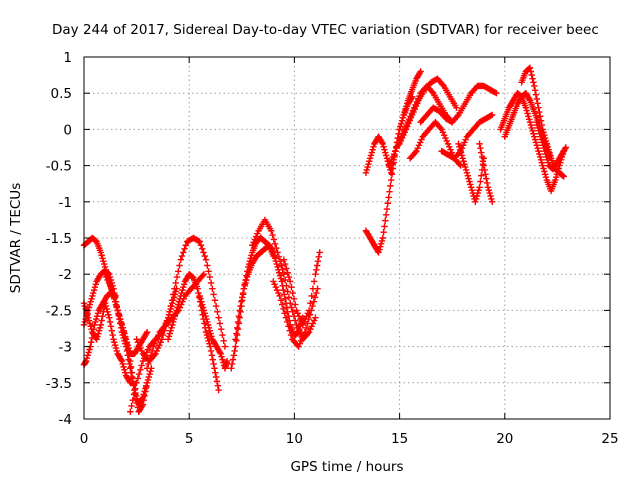  What do you see at coordinates (189, 439) in the screenshot?
I see `x-tick-label: 5` at bounding box center [189, 439].